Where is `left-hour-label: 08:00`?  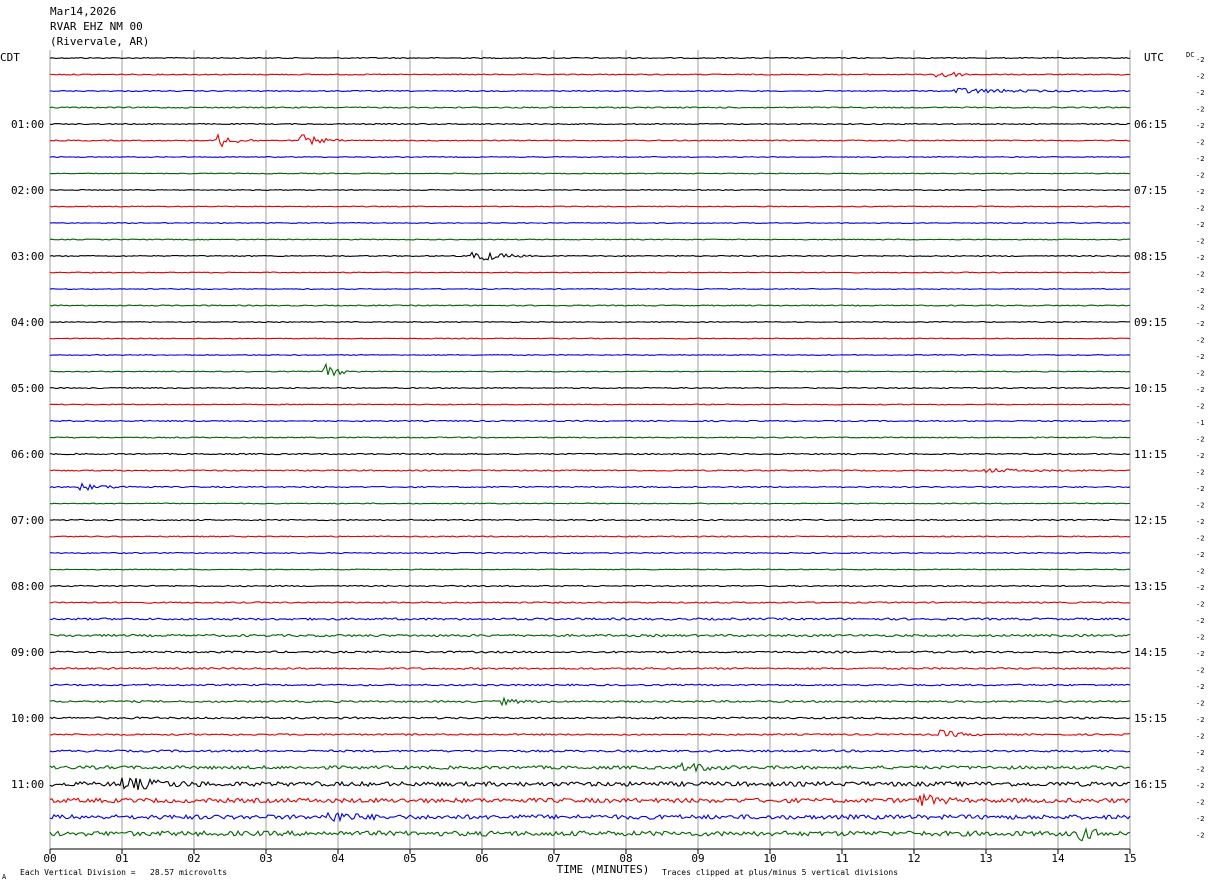 left-hour-label: 08:00 is located at coordinates (27, 586).